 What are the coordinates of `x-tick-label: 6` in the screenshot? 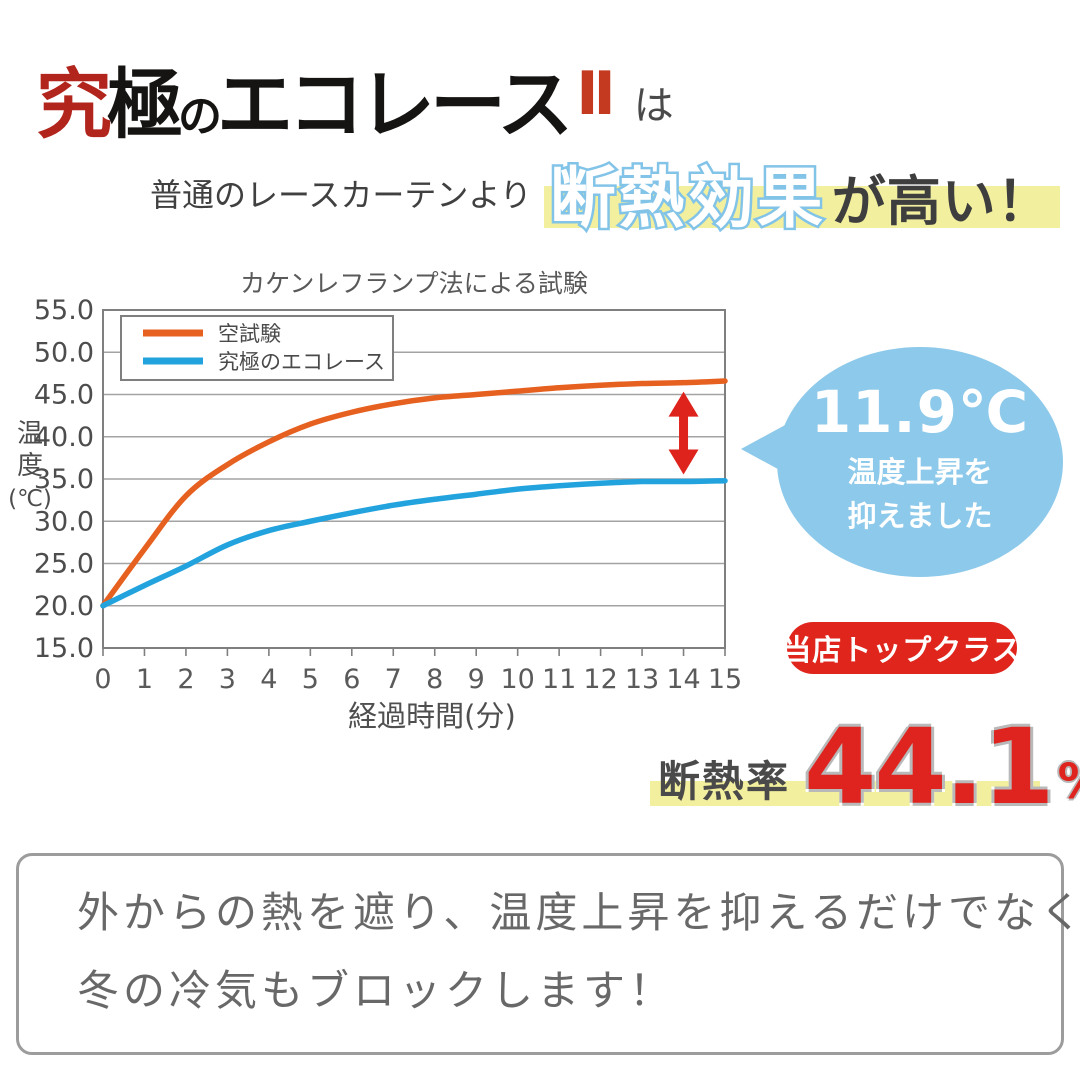 It's located at (351, 679).